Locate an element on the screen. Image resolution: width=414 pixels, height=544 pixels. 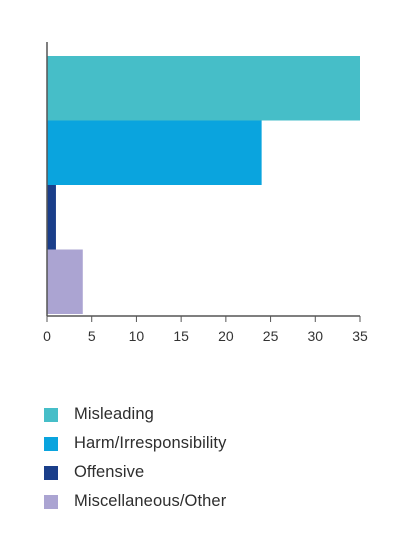
legend-item: Misleading is located at coordinates (209, 414).